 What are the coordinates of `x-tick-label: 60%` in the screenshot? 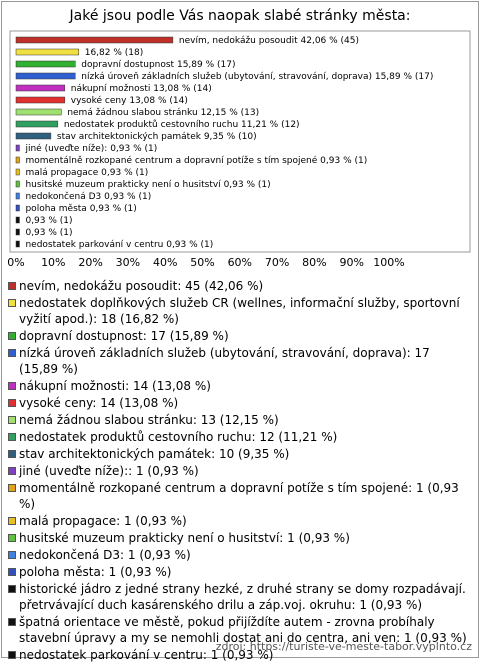 It's located at (240, 262).